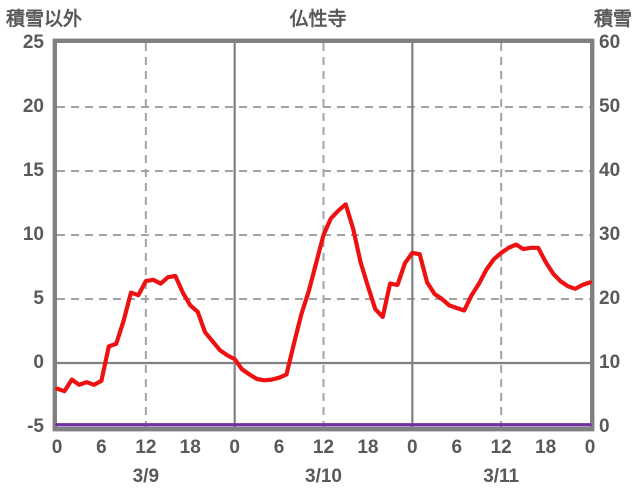 Image resolution: width=636 pixels, height=501 pixels. I want to click on y-axis-right-tick-label: 20, so click(610, 298).